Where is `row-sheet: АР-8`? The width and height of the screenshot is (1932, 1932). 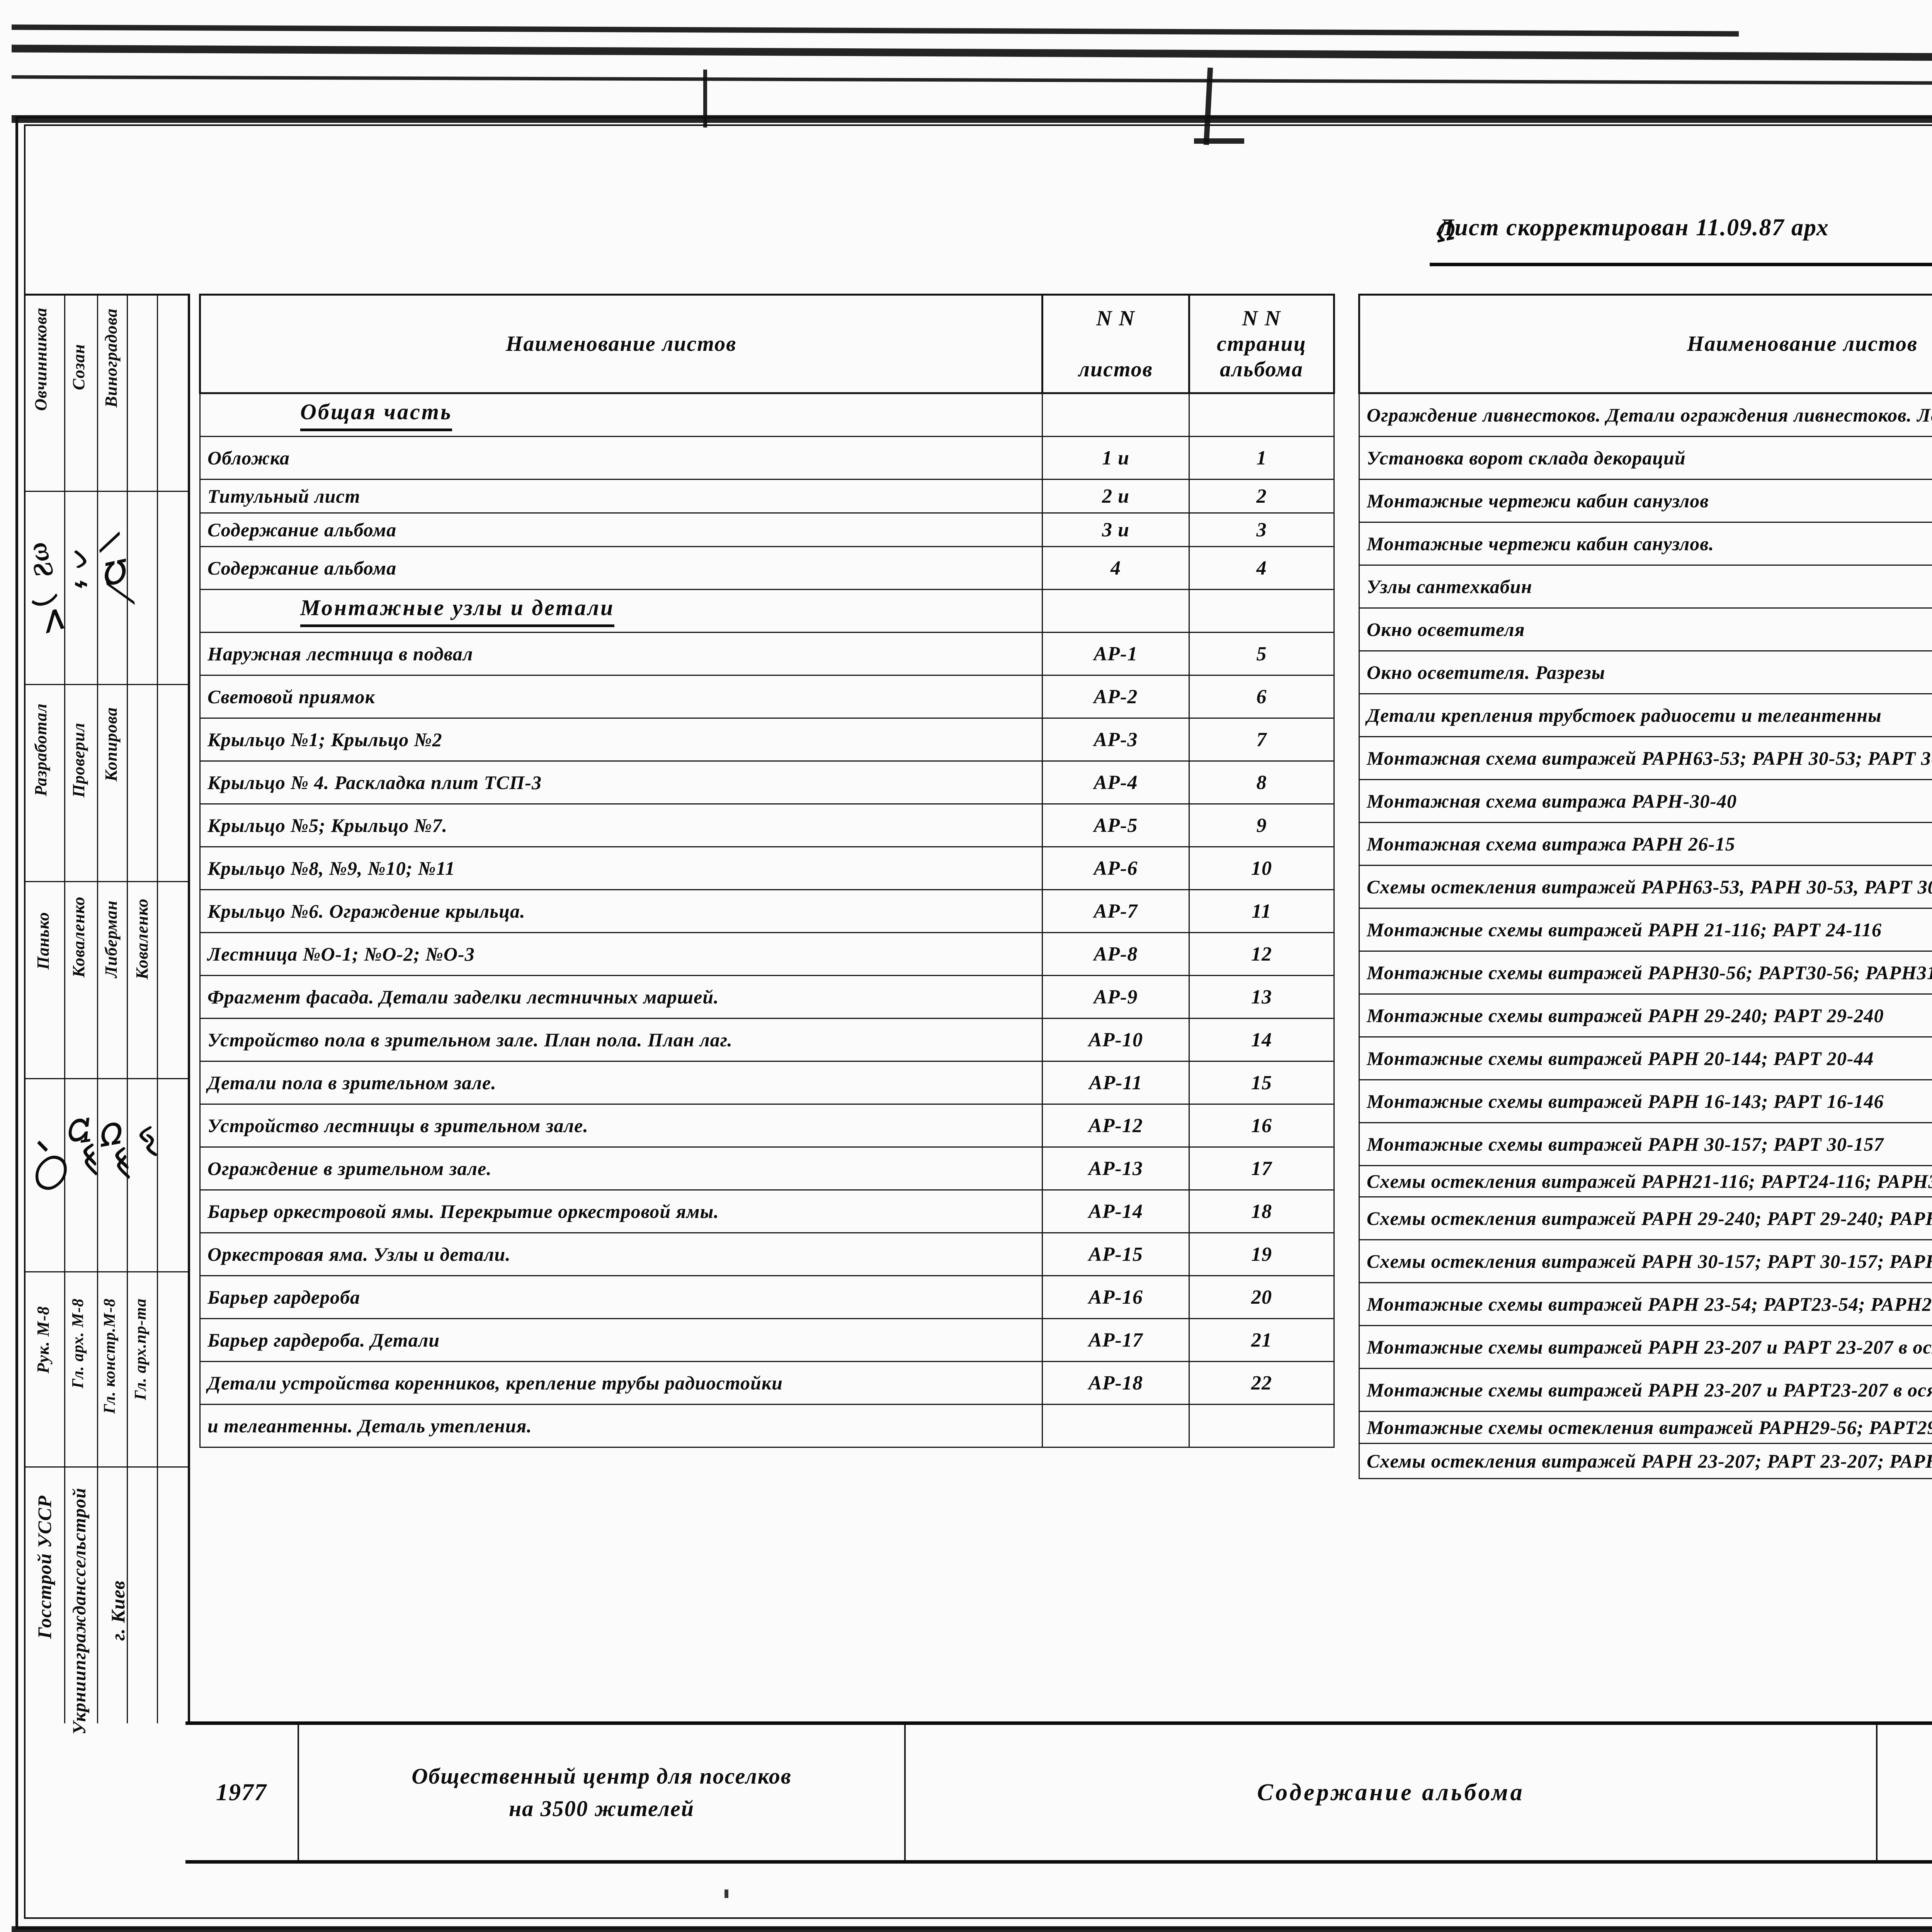
row-sheet: АР-8 is located at coordinates (1116, 954).